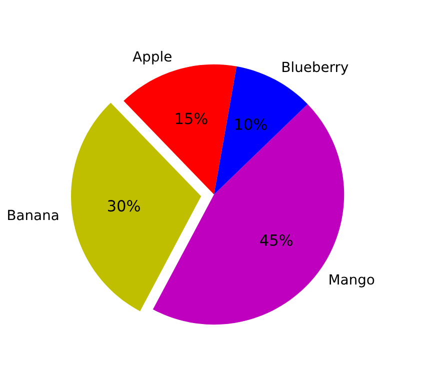  What do you see at coordinates (33, 215) in the screenshot?
I see `slice-label: Banana` at bounding box center [33, 215].